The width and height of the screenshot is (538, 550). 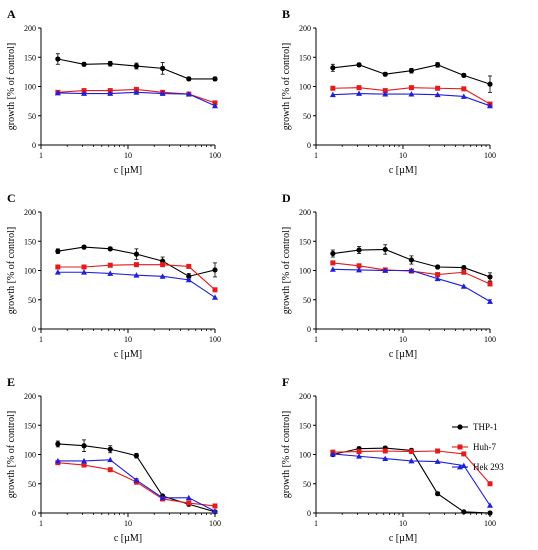 I want to click on legend-label: THP-1, so click(x=485, y=427).